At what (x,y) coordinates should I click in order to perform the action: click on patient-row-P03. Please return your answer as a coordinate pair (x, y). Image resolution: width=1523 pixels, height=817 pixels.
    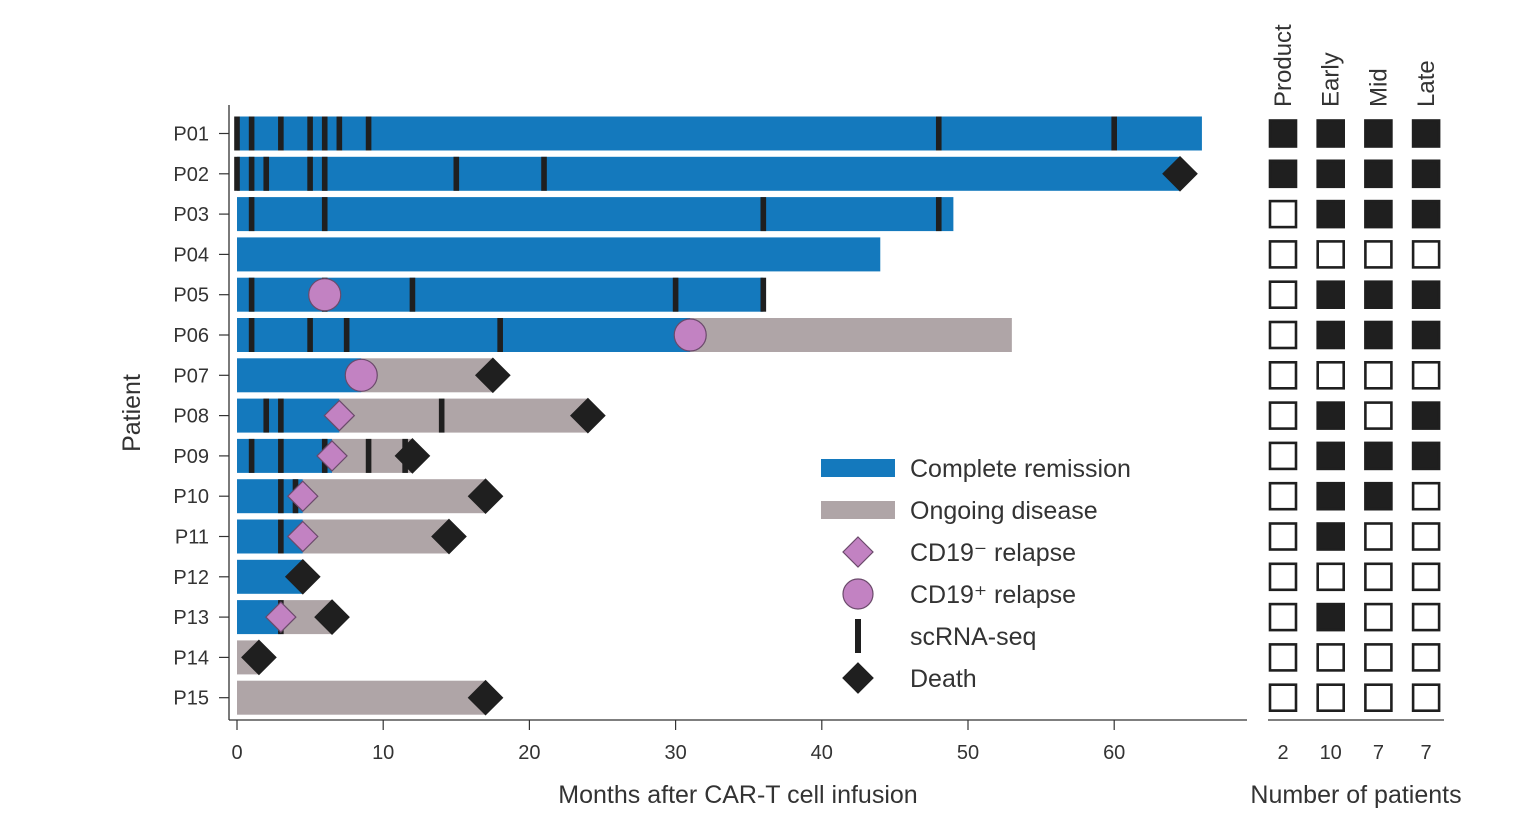
    Looking at the image, I should click on (595, 214).